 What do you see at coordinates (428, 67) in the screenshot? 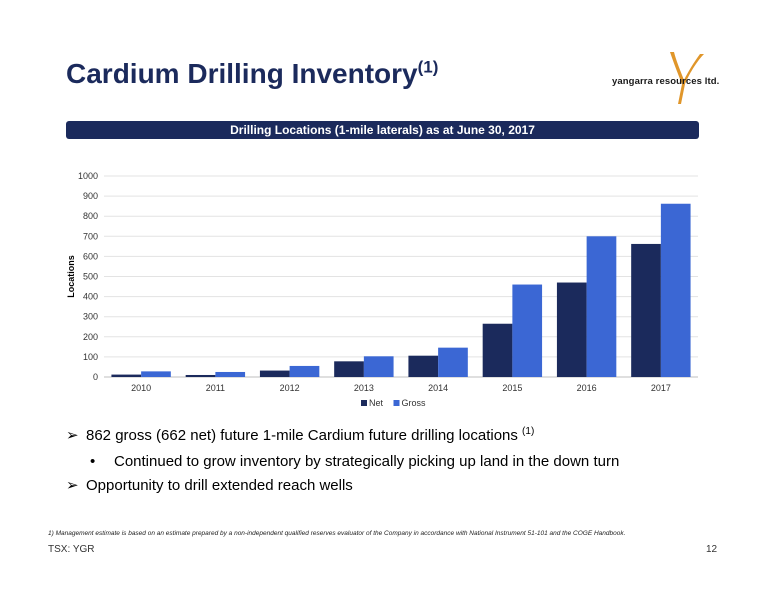
I see `slide-title-superscript: (1)` at bounding box center [428, 67].